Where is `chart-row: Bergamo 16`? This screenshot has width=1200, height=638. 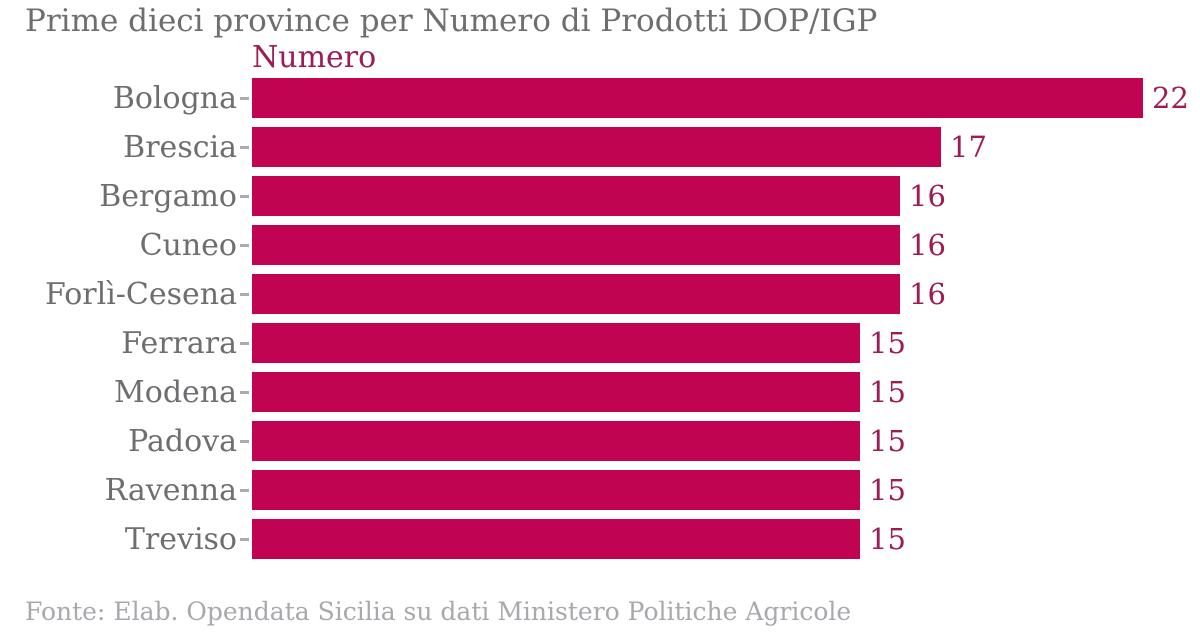
chart-row: Bergamo 16 is located at coordinates (600, 196).